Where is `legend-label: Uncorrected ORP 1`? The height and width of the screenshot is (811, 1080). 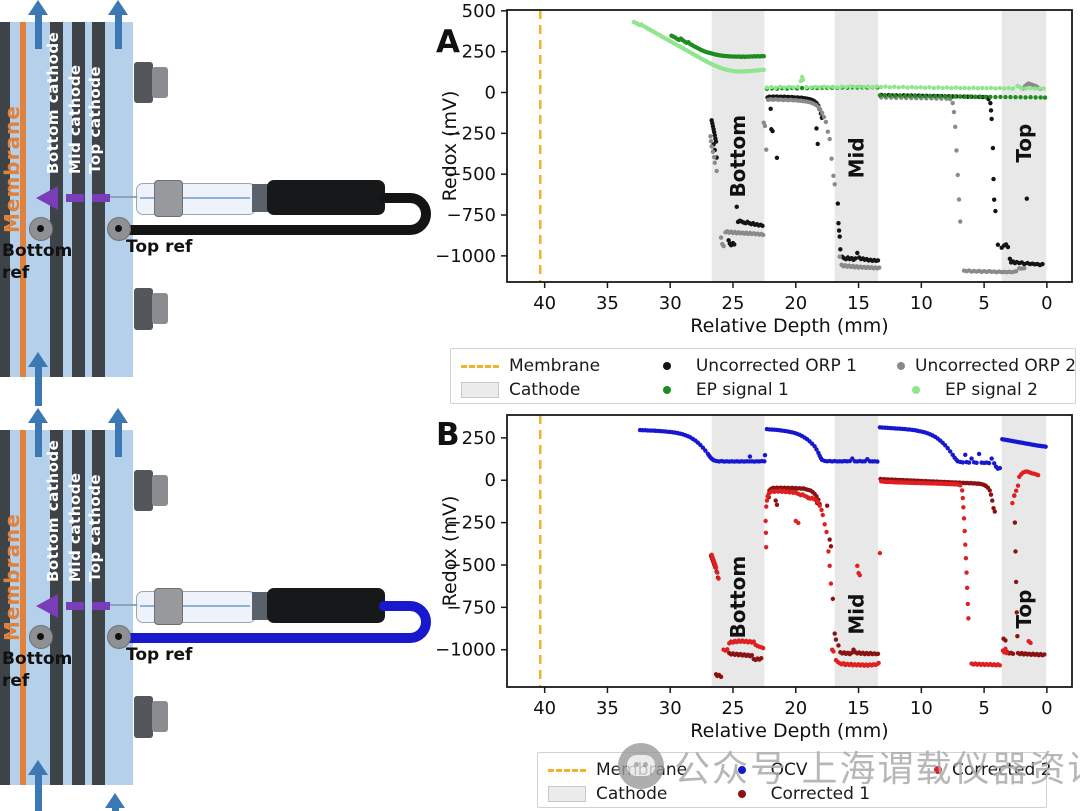
legend-label: Uncorrected ORP 1 is located at coordinates (776, 366).